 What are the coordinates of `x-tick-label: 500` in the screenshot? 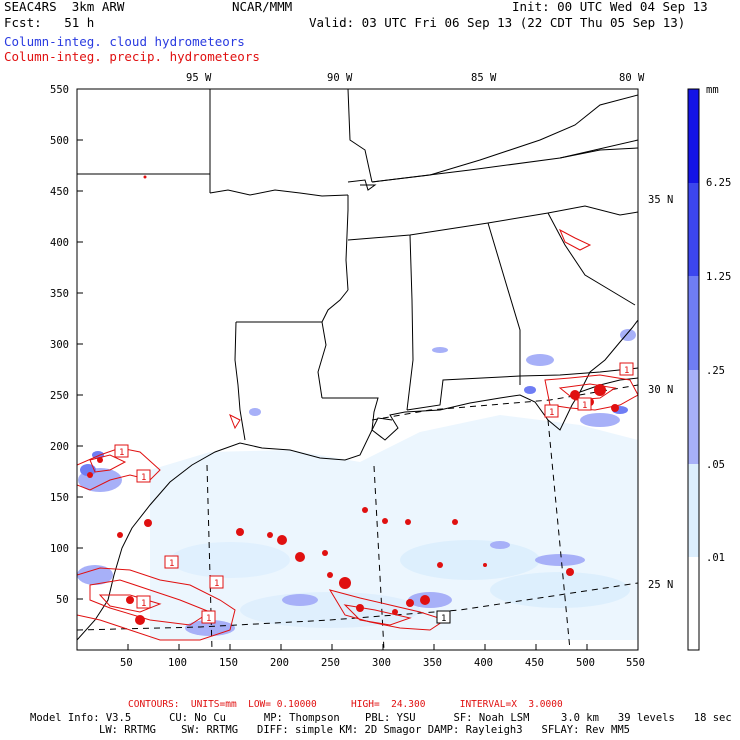 It's located at (585, 663).